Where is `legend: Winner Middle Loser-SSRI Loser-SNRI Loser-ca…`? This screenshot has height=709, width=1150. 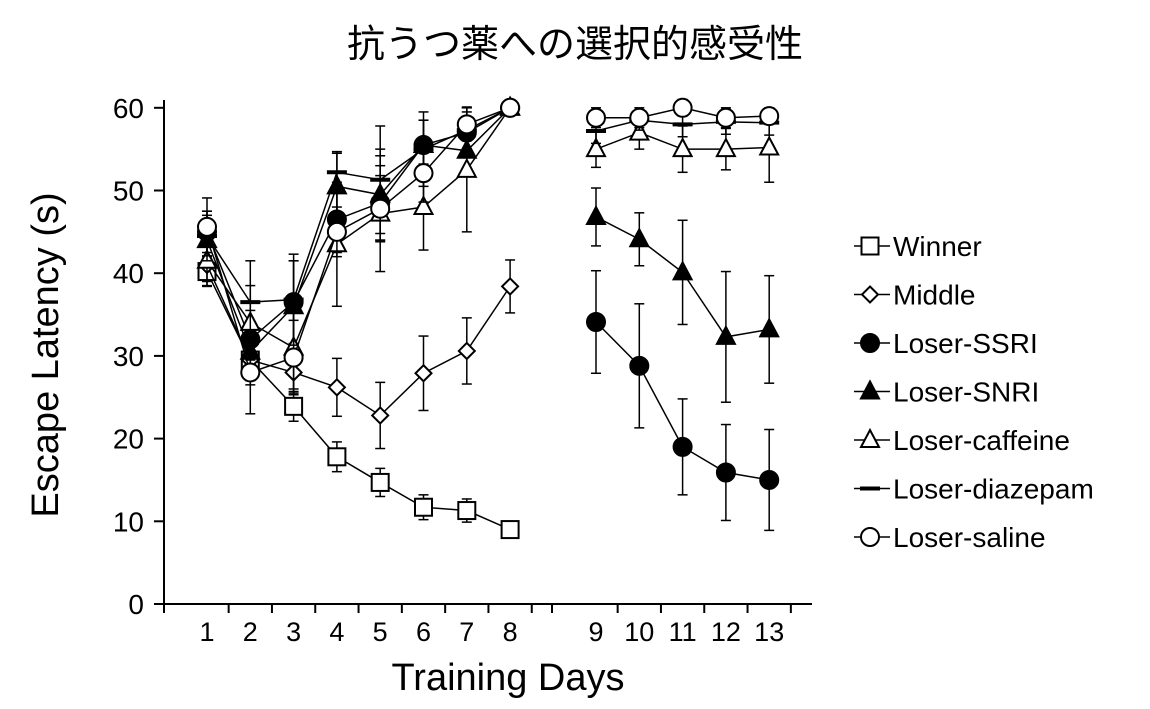 legend: Winner Middle Loser-SSRI Loser-SNRI Loser-ca… is located at coordinates (974, 392).